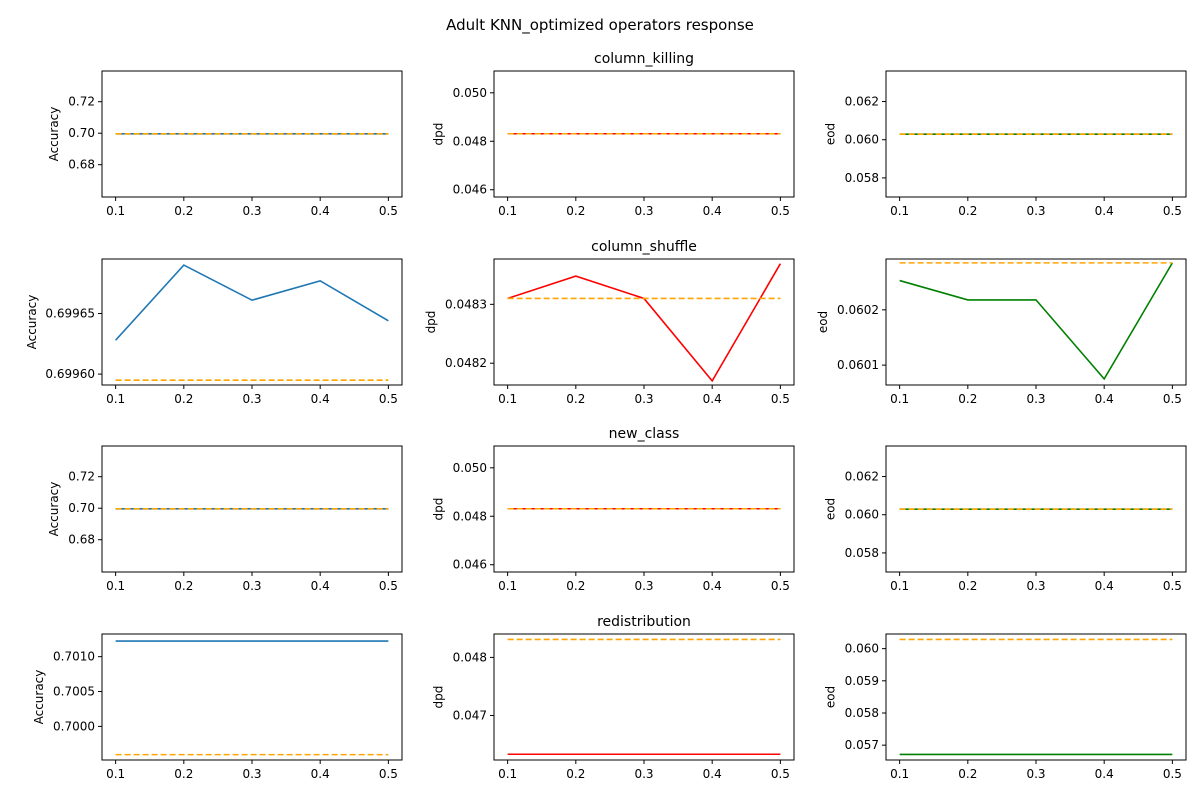 The image size is (1200, 800). I want to click on subplot-1-0: 0.1 0.2 0.3 0.4 0.5 0.69960 0.69965 Accuracy, so click(214, 332).